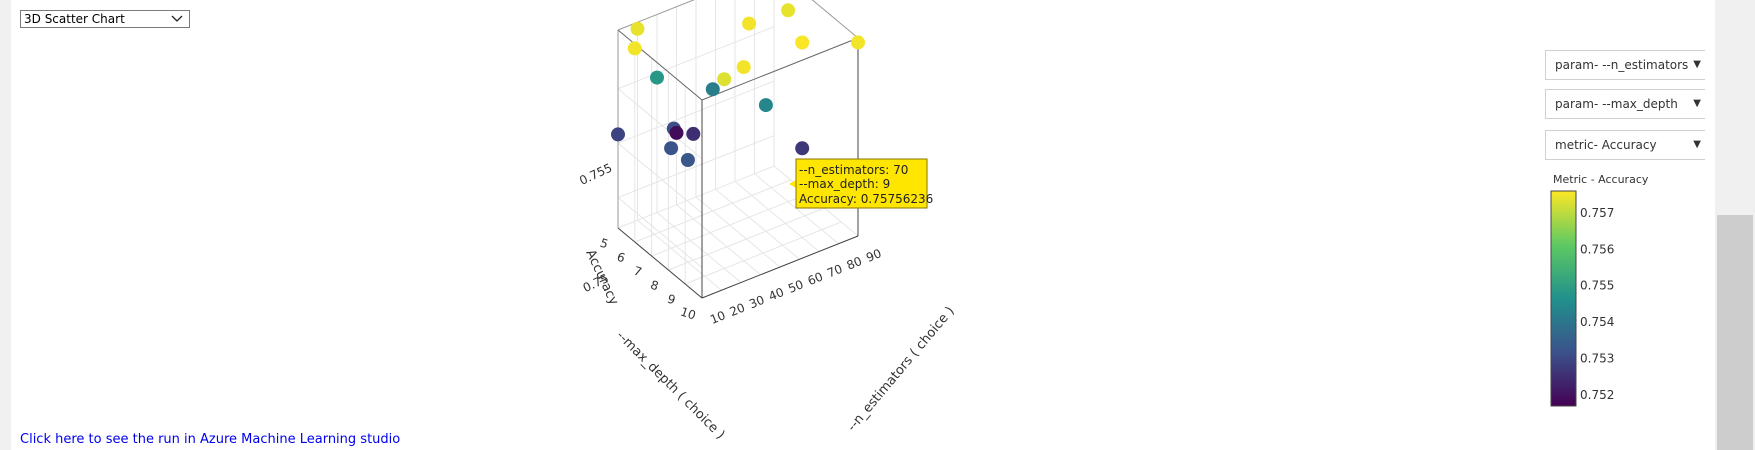 The height and width of the screenshot is (450, 1755). I want to click on colorbar-gradient, so click(1563, 298).